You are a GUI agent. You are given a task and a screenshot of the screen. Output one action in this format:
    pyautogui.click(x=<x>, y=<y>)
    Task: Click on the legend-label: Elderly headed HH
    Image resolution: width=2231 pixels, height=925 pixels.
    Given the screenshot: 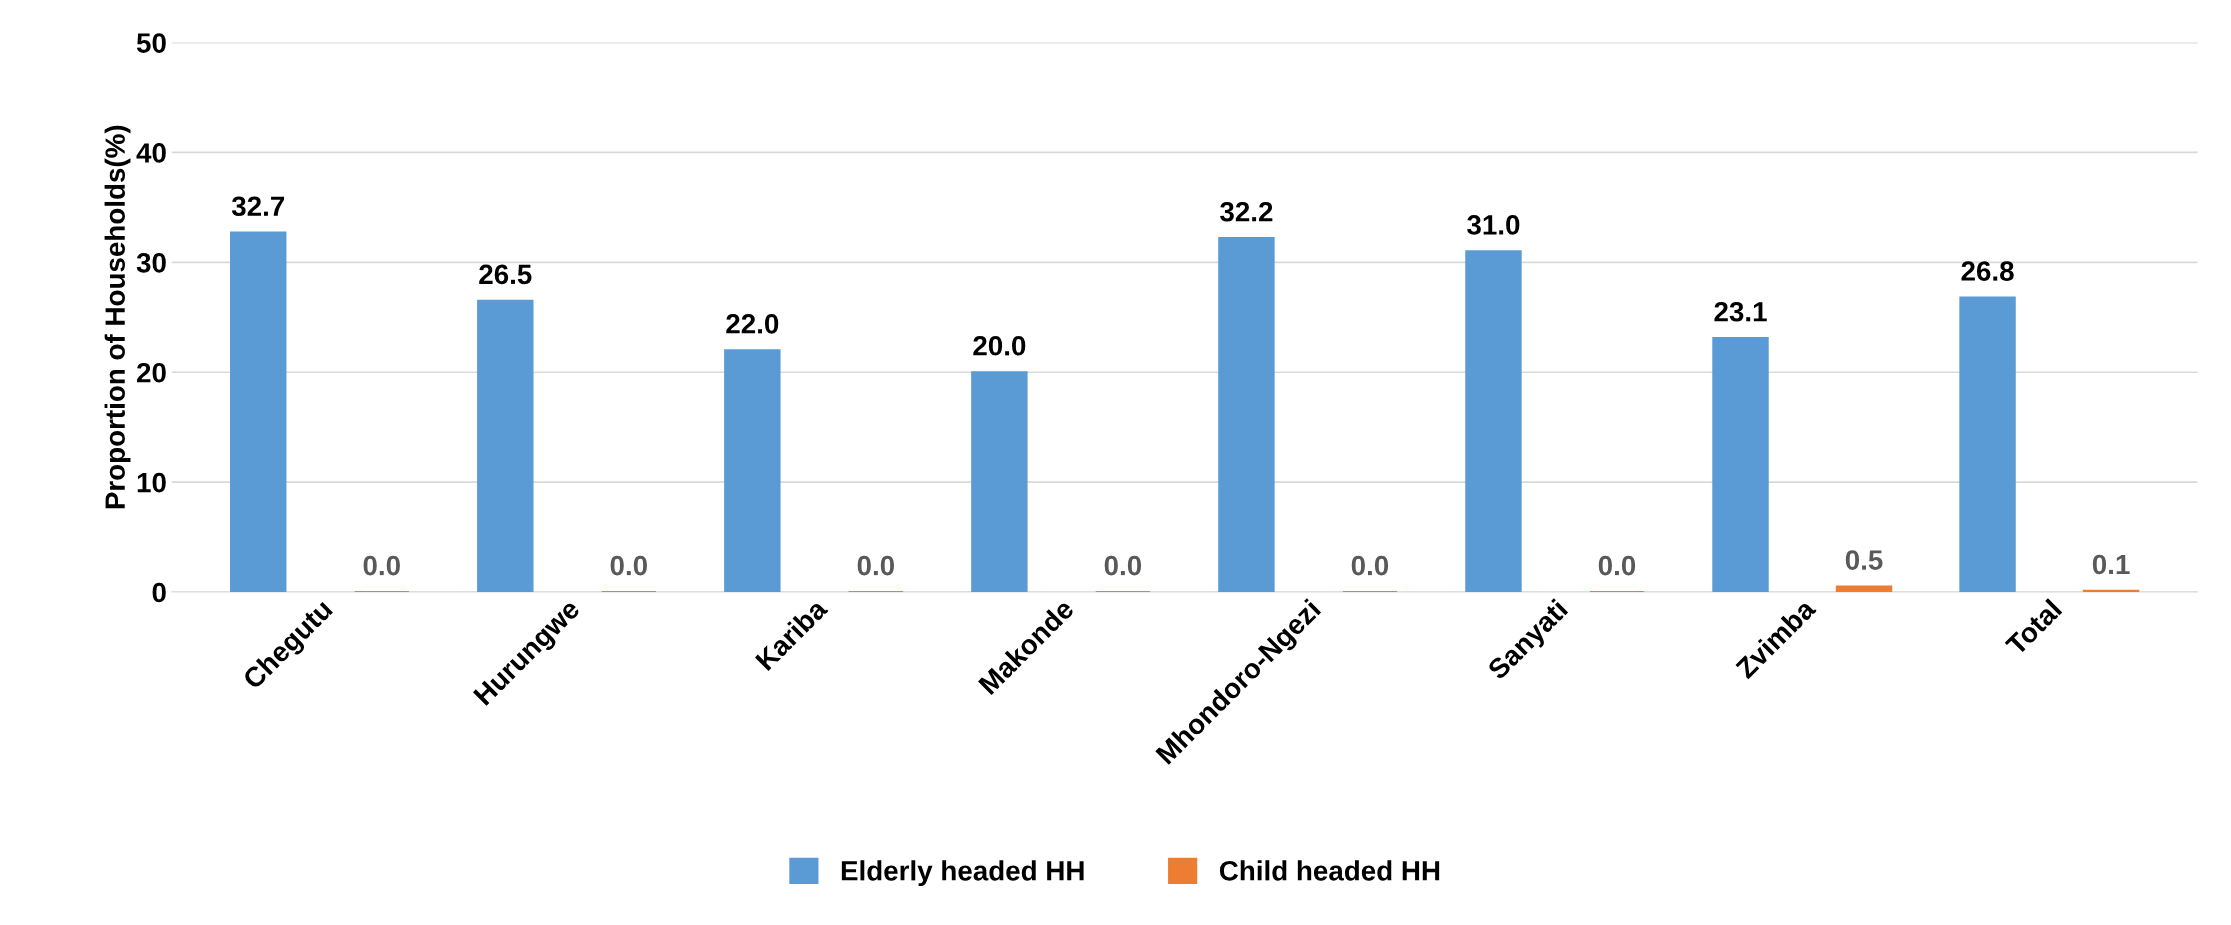 What is the action you would take?
    pyautogui.click(x=962, y=873)
    